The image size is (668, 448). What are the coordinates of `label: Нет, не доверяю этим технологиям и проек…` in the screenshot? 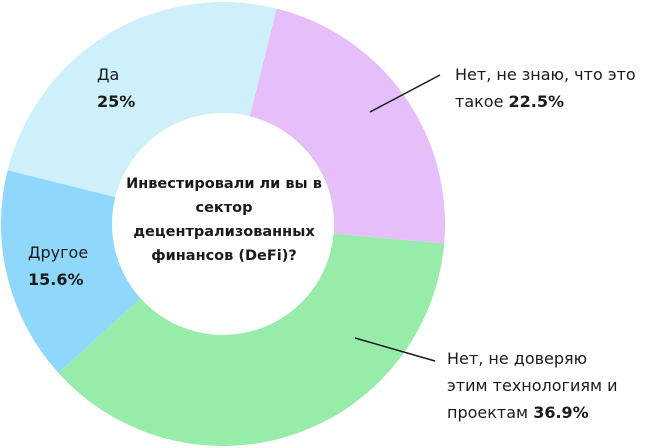 It's located at (533, 385).